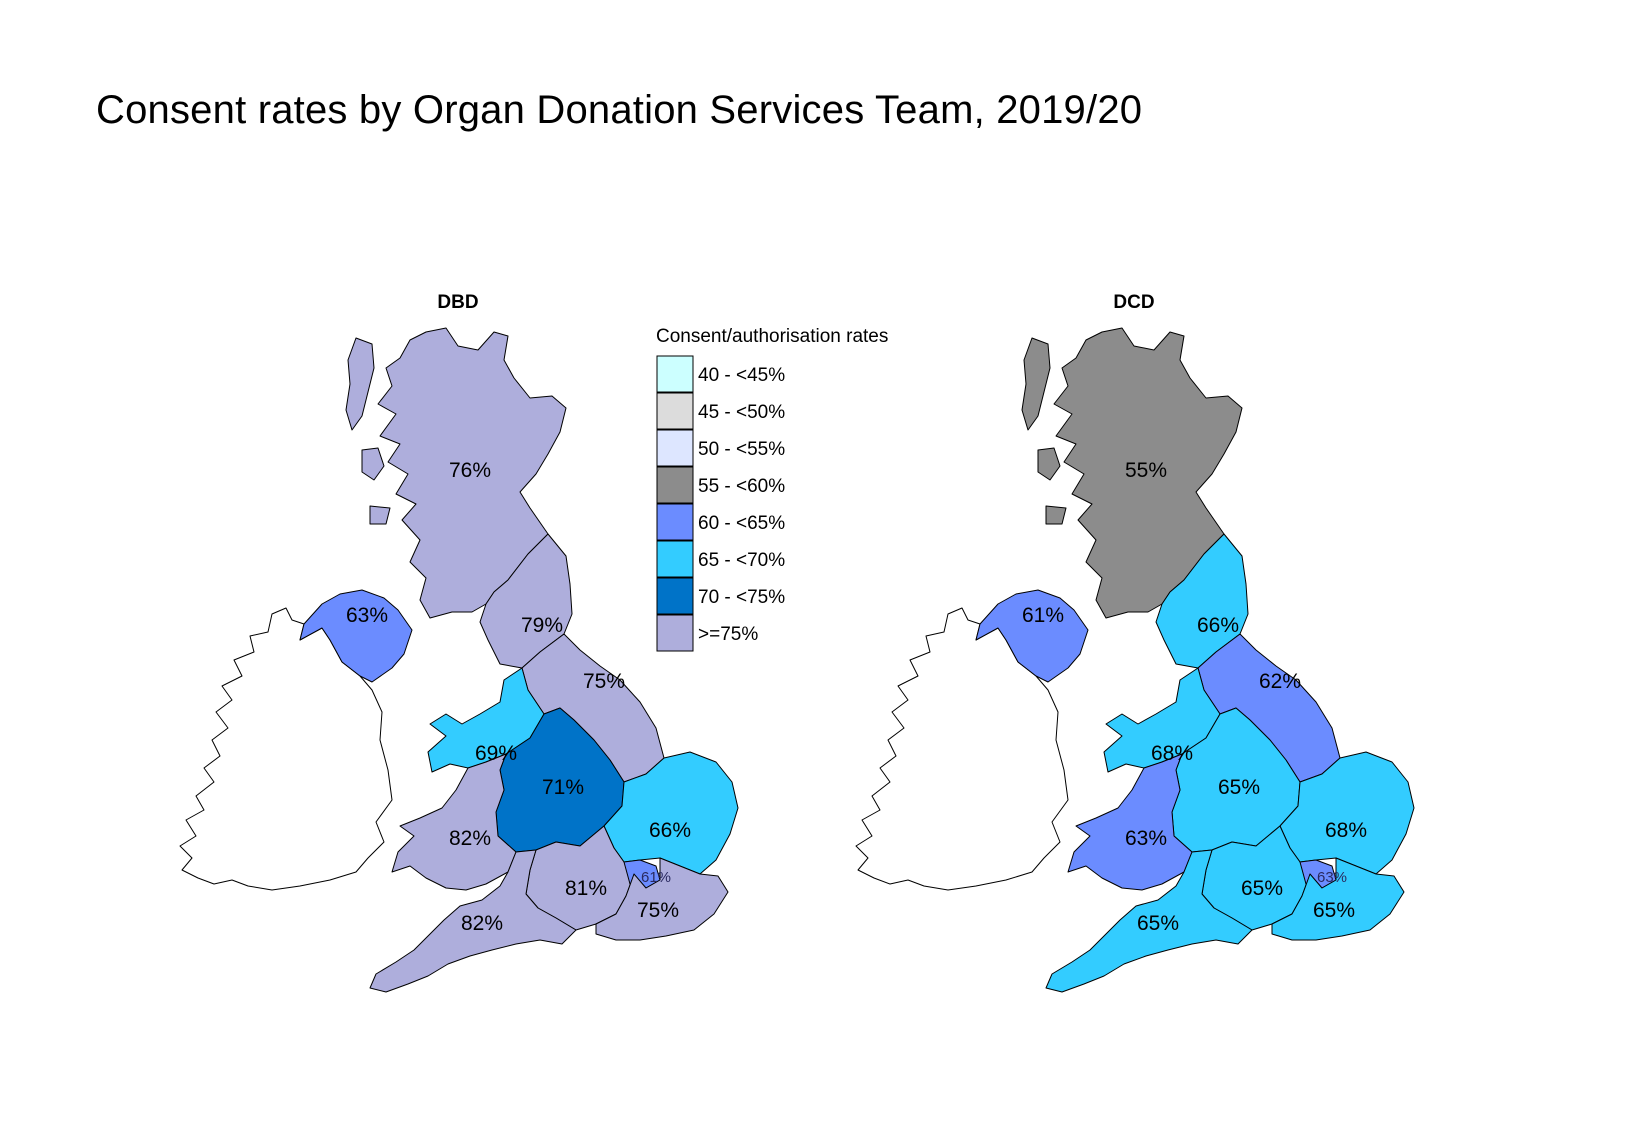  Describe the element at coordinates (470, 838) in the screenshot. I see `dbd-label-south-wales: 82%` at that location.